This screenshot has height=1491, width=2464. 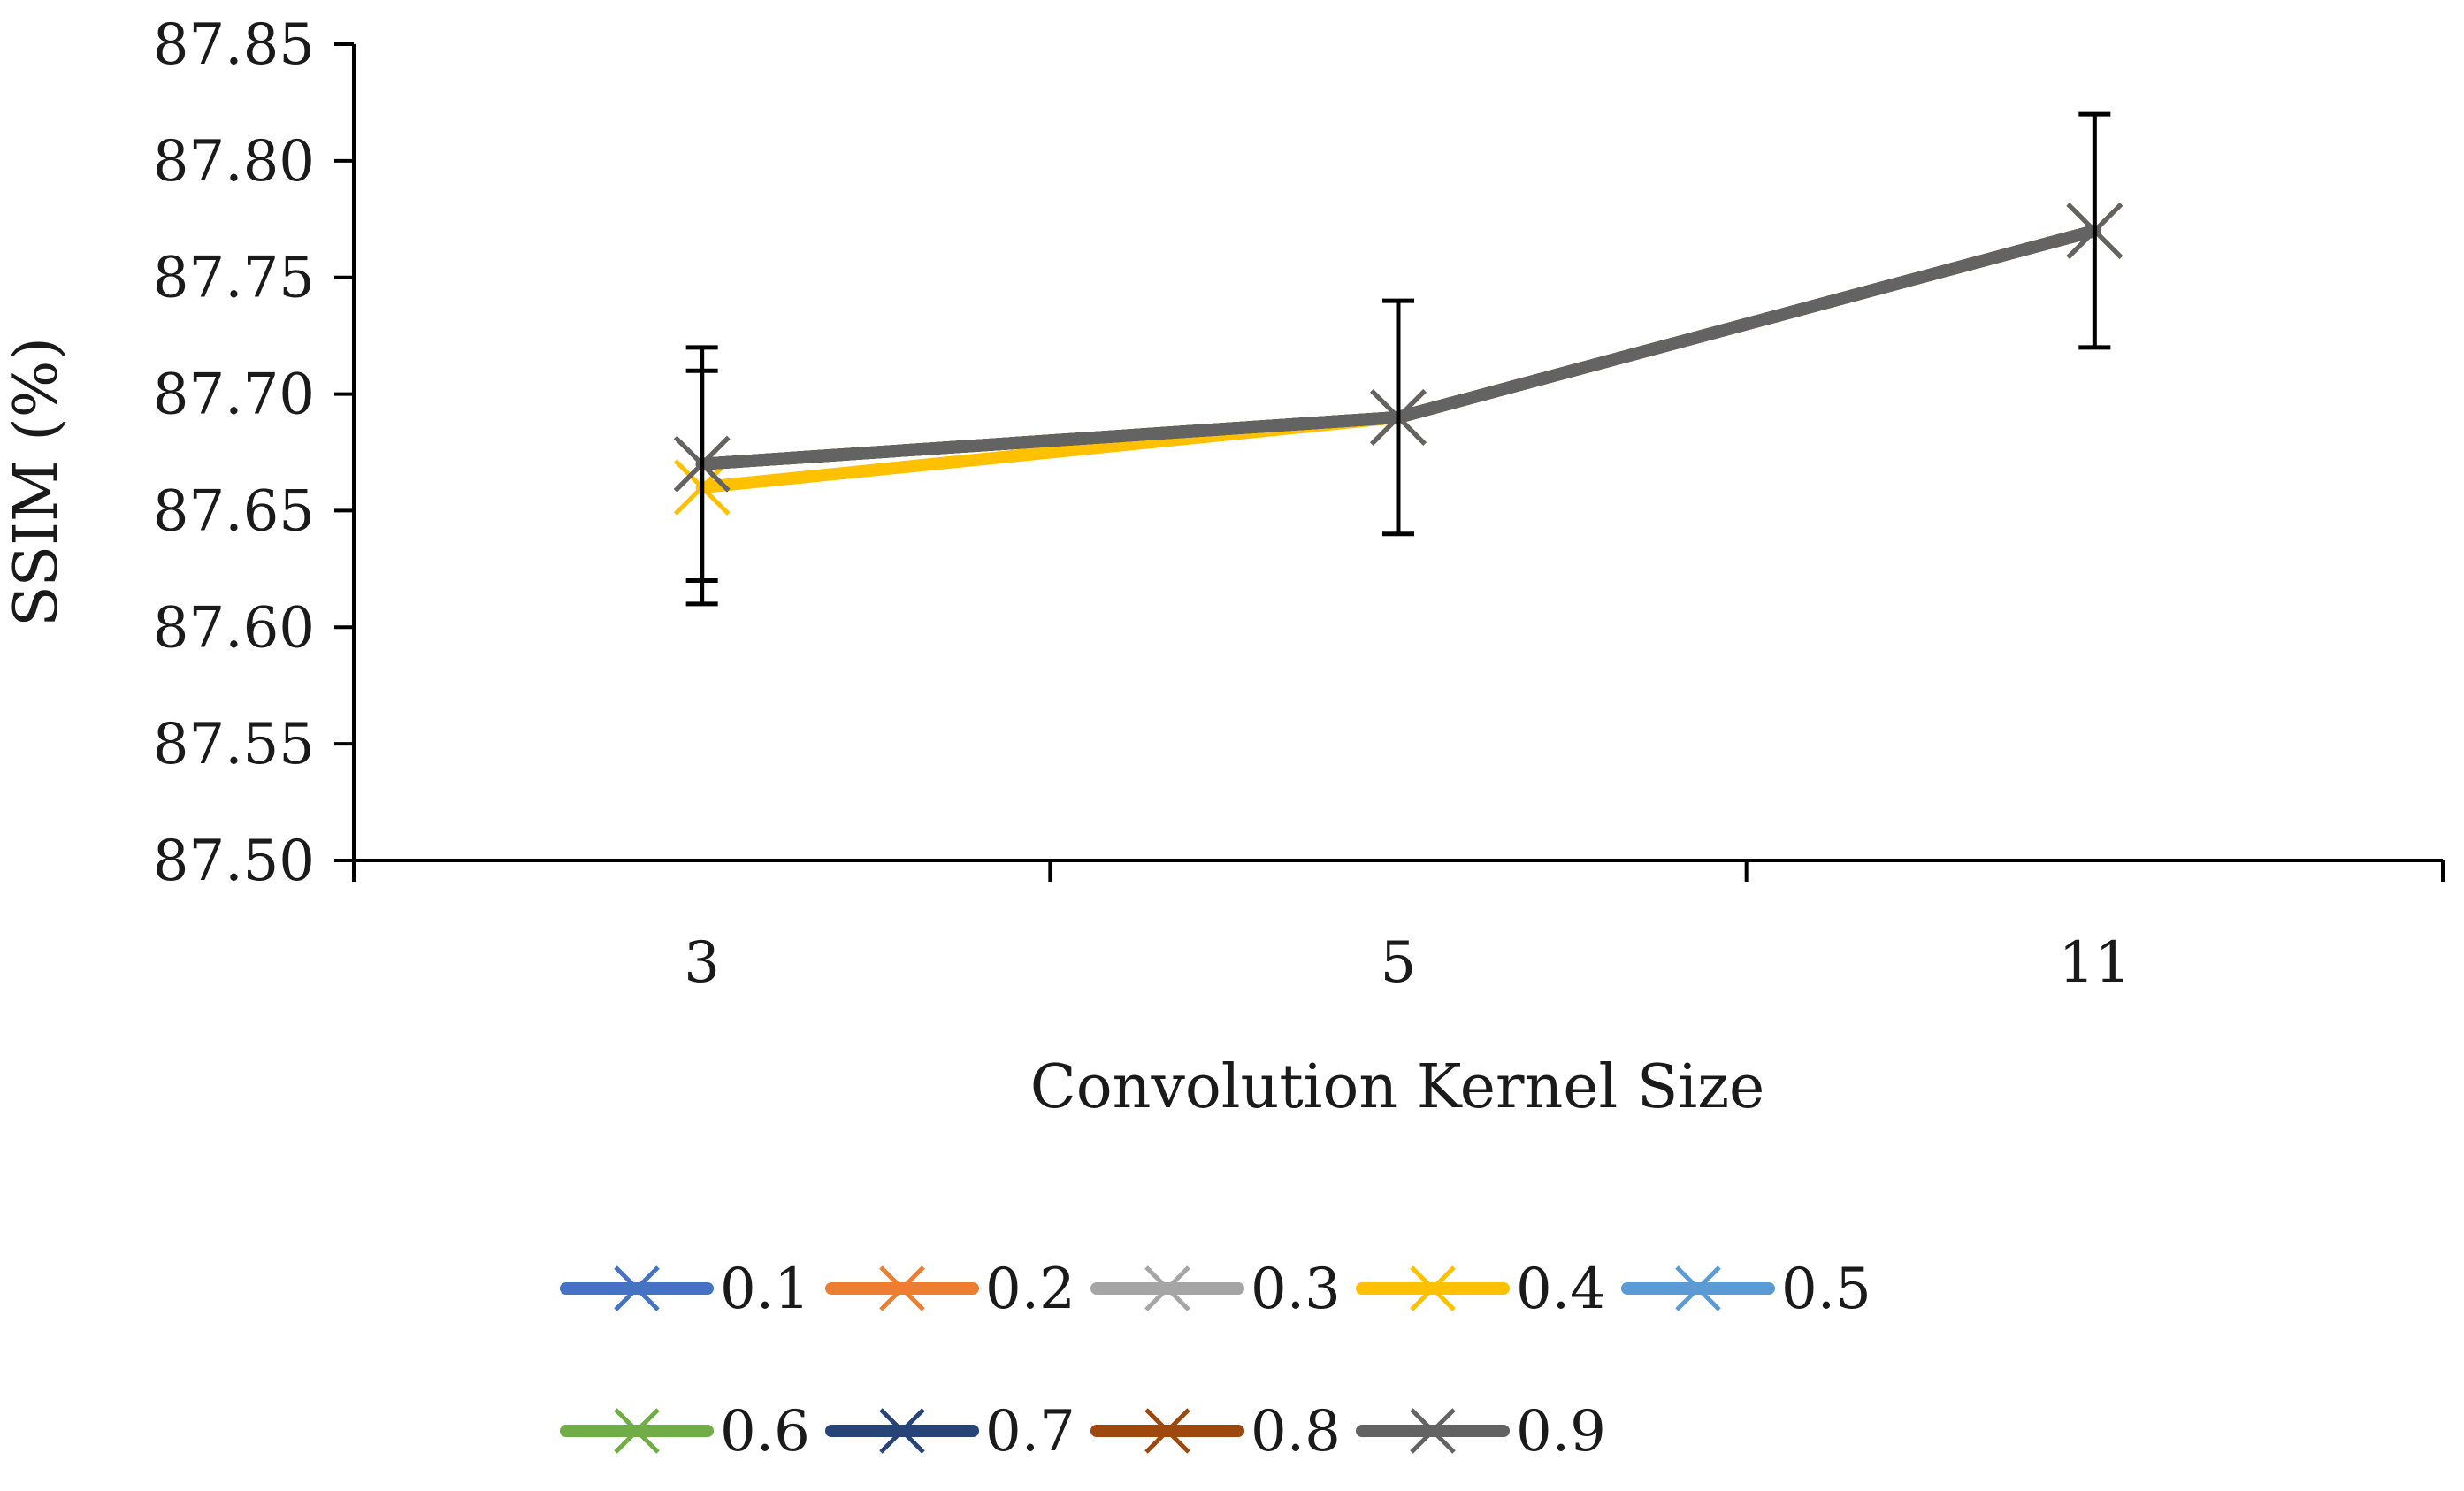 What do you see at coordinates (765, 1289) in the screenshot?
I see `legend-label: 0.1` at bounding box center [765, 1289].